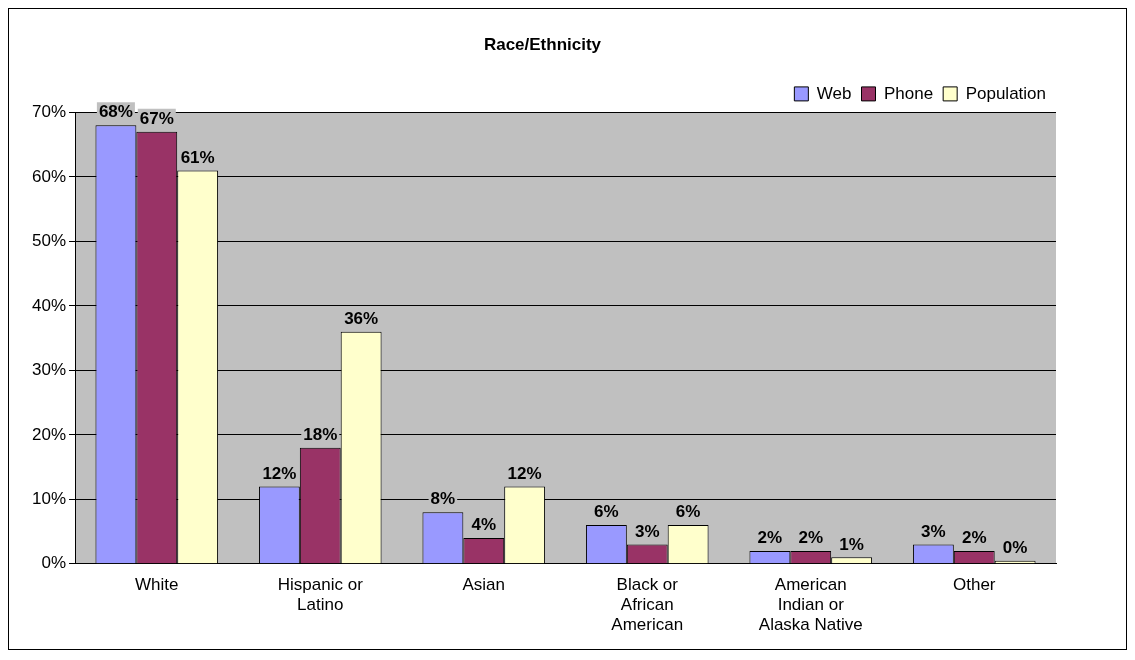 The width and height of the screenshot is (1135, 660). I want to click on data-label: 0%, so click(1015, 547).